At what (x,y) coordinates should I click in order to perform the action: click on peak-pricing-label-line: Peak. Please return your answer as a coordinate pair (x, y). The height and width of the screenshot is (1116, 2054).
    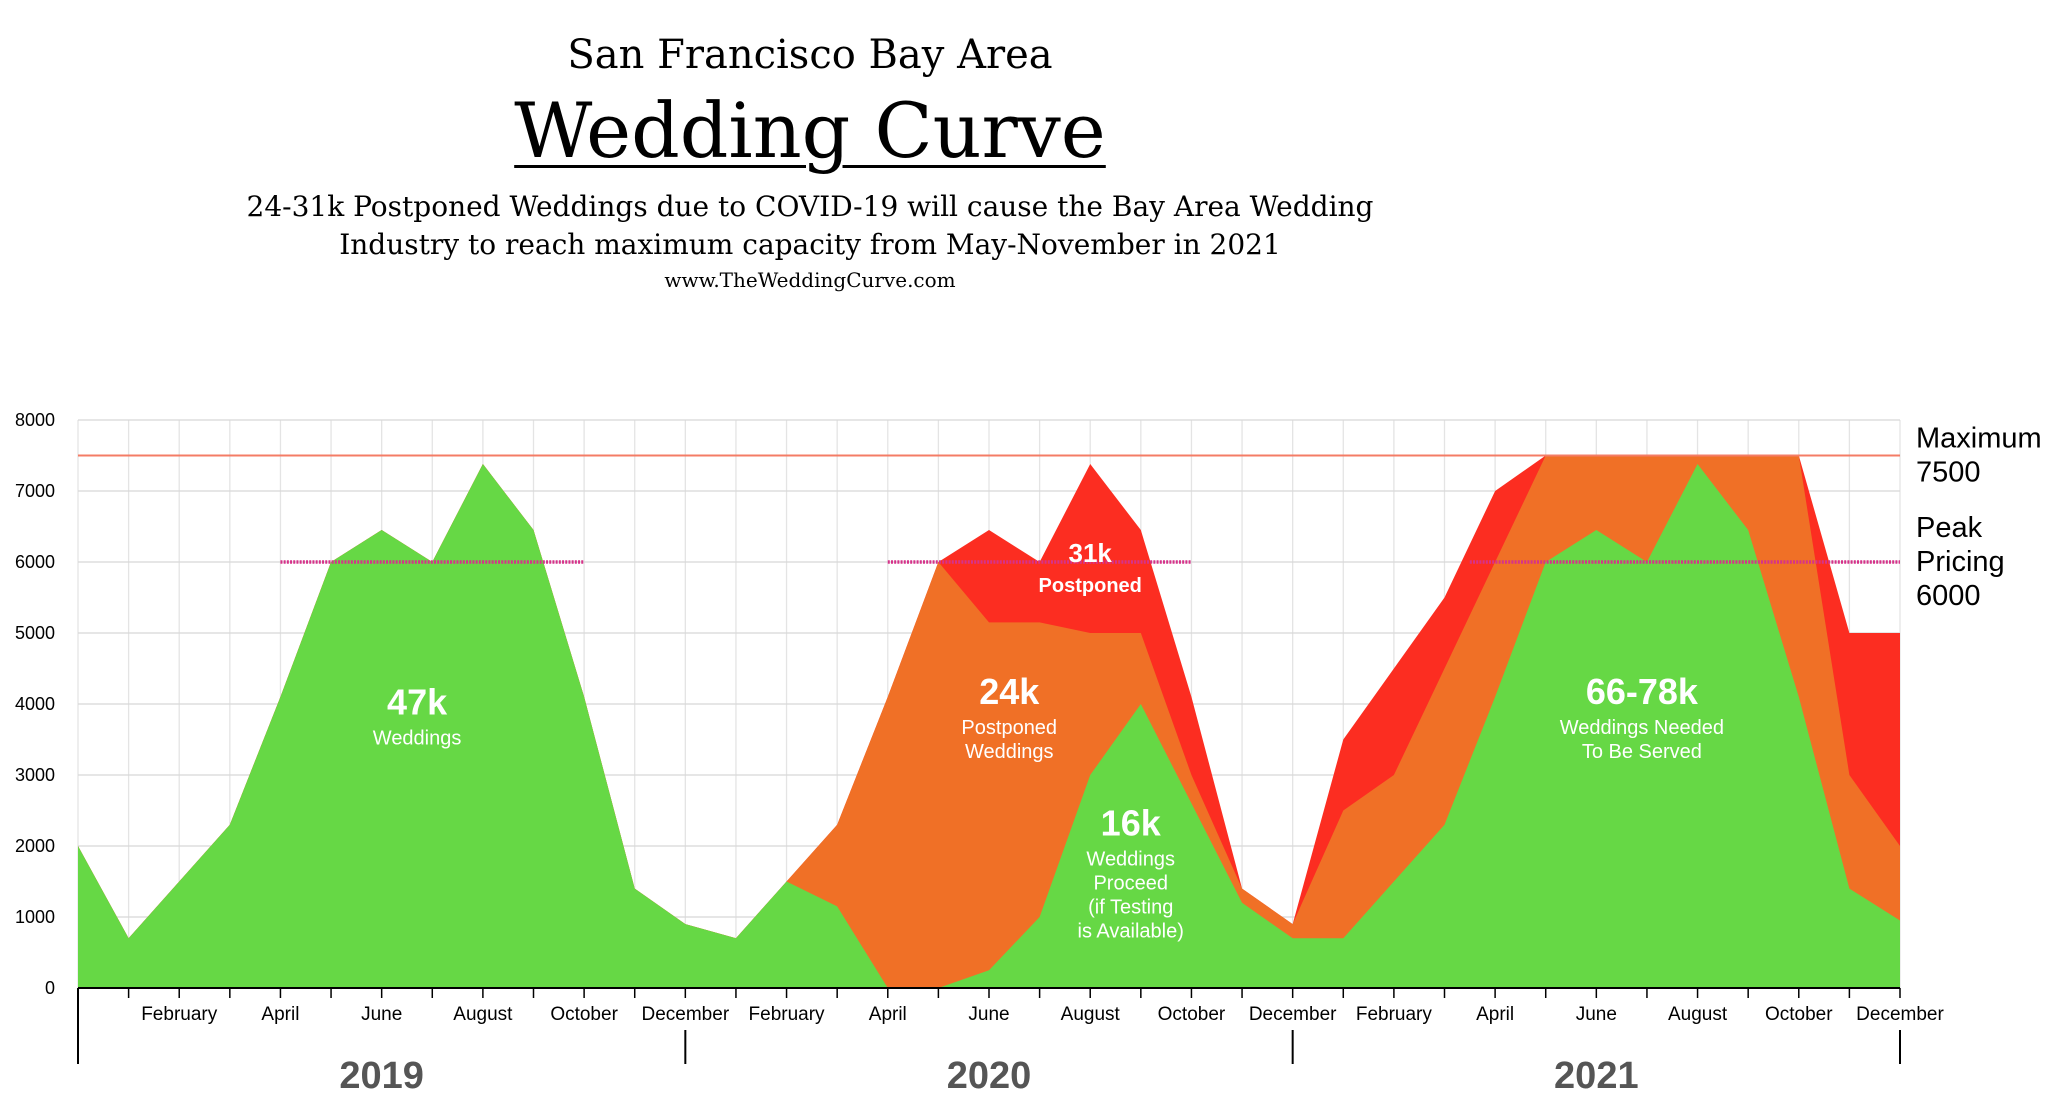
    Looking at the image, I should click on (1949, 528).